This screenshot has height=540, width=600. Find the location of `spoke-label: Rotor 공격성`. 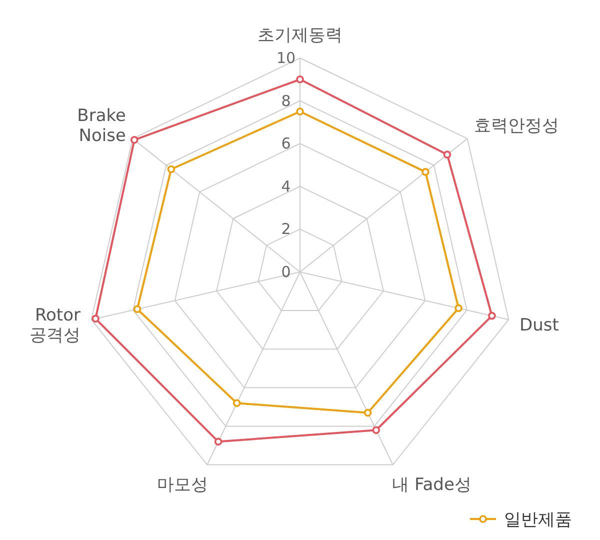

spoke-label: Rotor 공격성 is located at coordinates (55, 325).